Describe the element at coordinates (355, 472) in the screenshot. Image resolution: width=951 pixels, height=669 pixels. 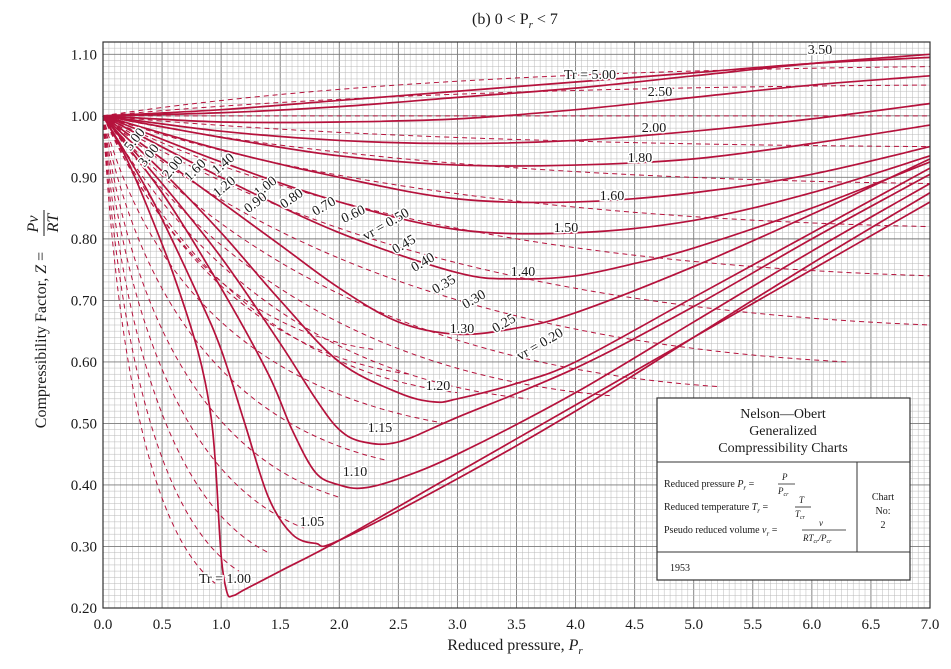
I see `isotherm-label: 1.10` at that location.